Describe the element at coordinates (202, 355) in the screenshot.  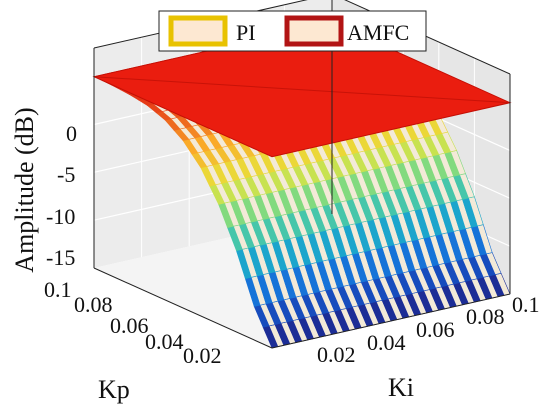
I see `kp-tick-label: 0.02` at that location.